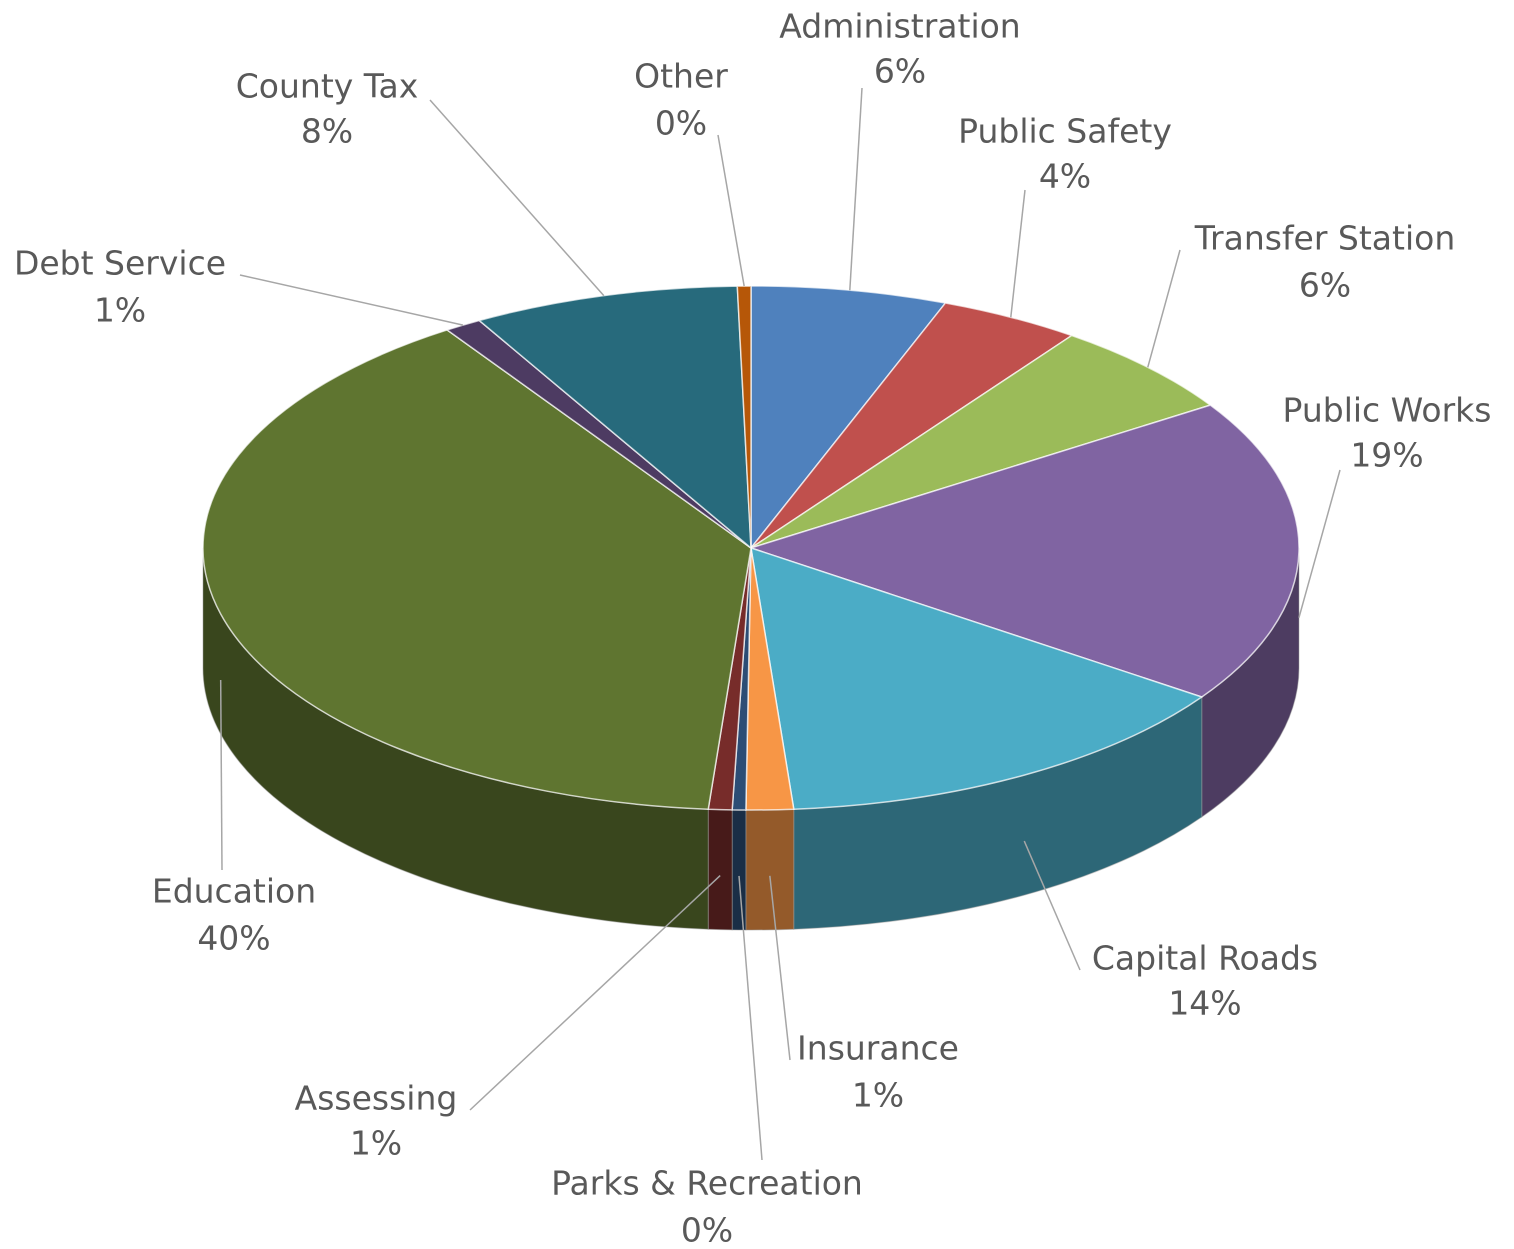 This screenshot has height=1249, width=1514. Describe the element at coordinates (681, 76) in the screenshot. I see `category-label: Other` at that location.